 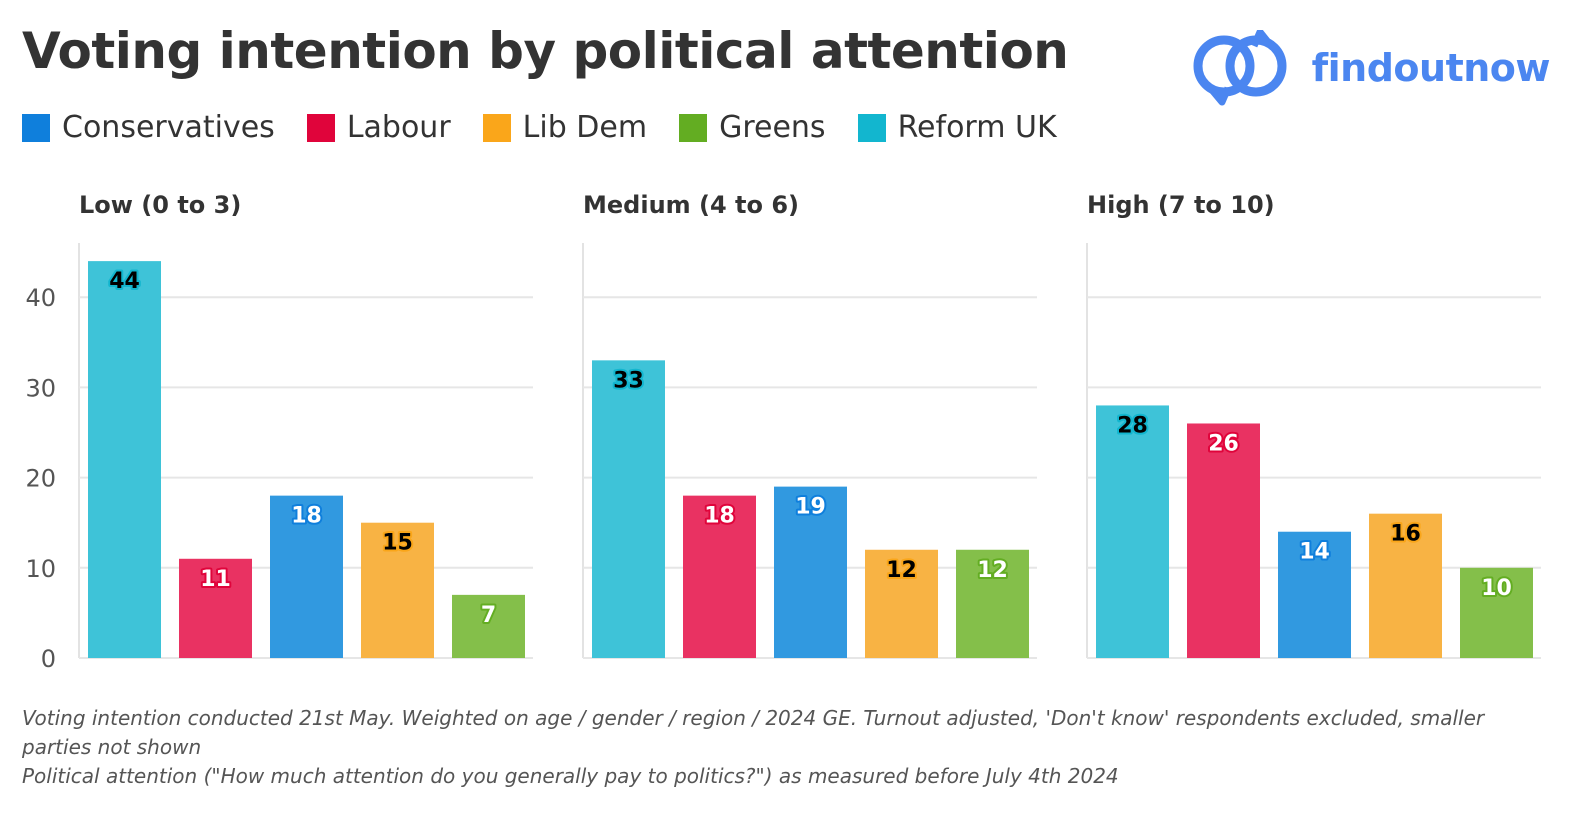 What do you see at coordinates (1240, 68) in the screenshot?
I see `linked-rings-icon` at bounding box center [1240, 68].